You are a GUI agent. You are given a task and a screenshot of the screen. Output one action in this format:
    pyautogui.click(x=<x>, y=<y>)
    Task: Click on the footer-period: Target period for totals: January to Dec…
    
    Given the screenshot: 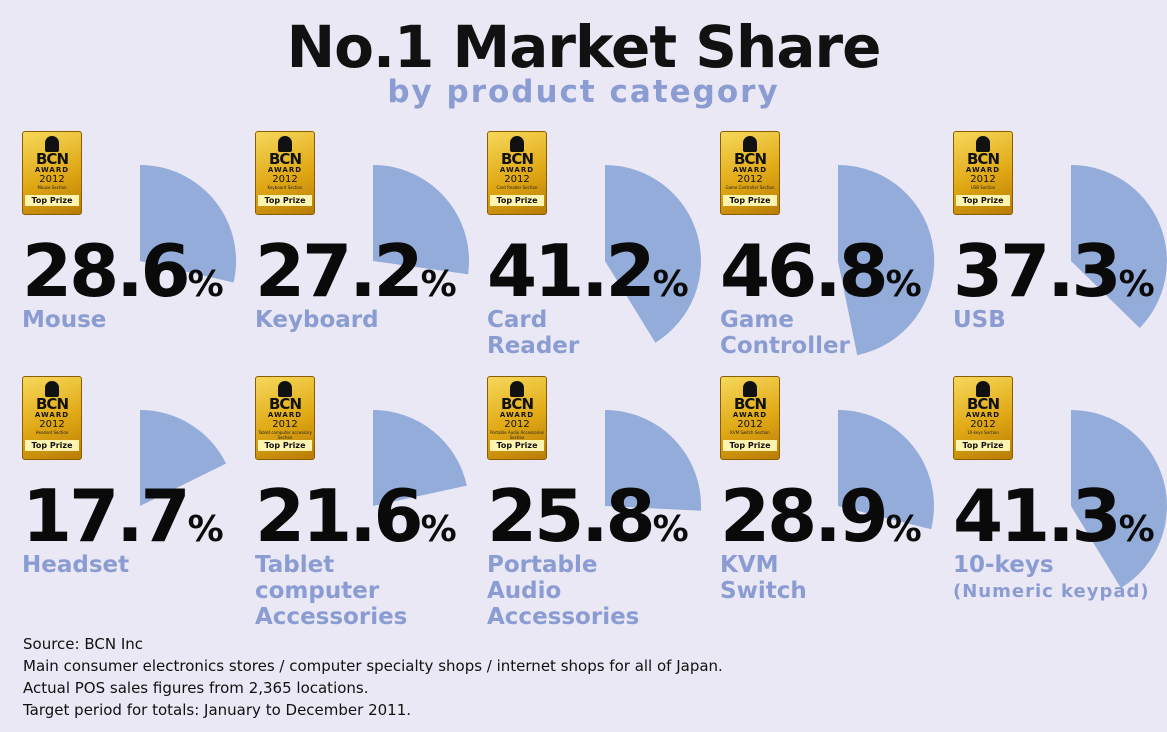 What is the action you would take?
    pyautogui.click(x=217, y=710)
    